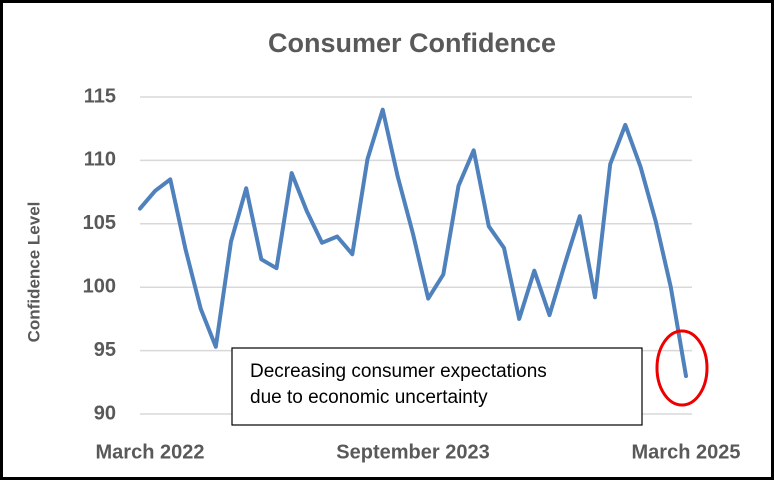  What do you see at coordinates (686, 452) in the screenshot?
I see `x-tick-label: March 2025` at bounding box center [686, 452].